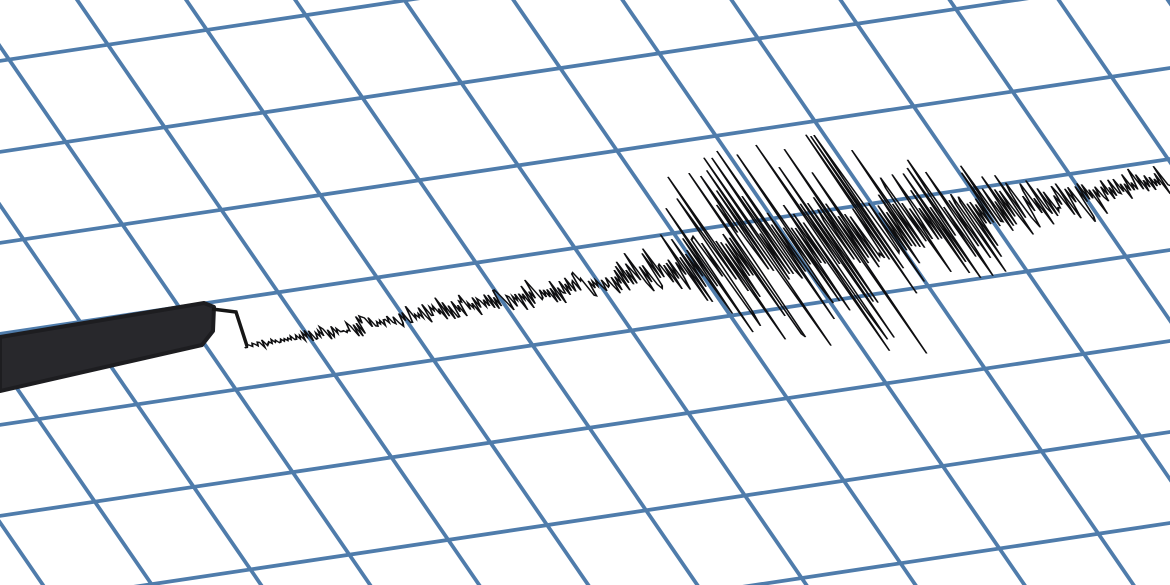  Describe the element at coordinates (230, 327) in the screenshot. I see `pen-nib-icon` at that location.